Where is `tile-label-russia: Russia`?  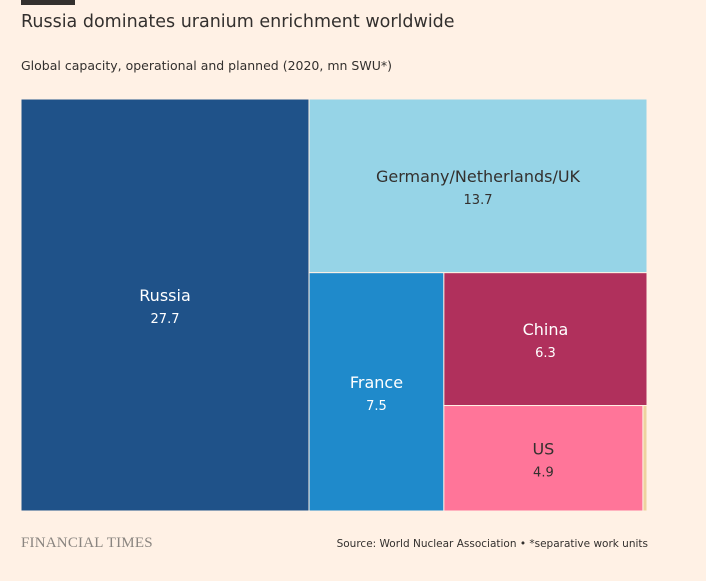
tile-label-russia: Russia is located at coordinates (164, 295).